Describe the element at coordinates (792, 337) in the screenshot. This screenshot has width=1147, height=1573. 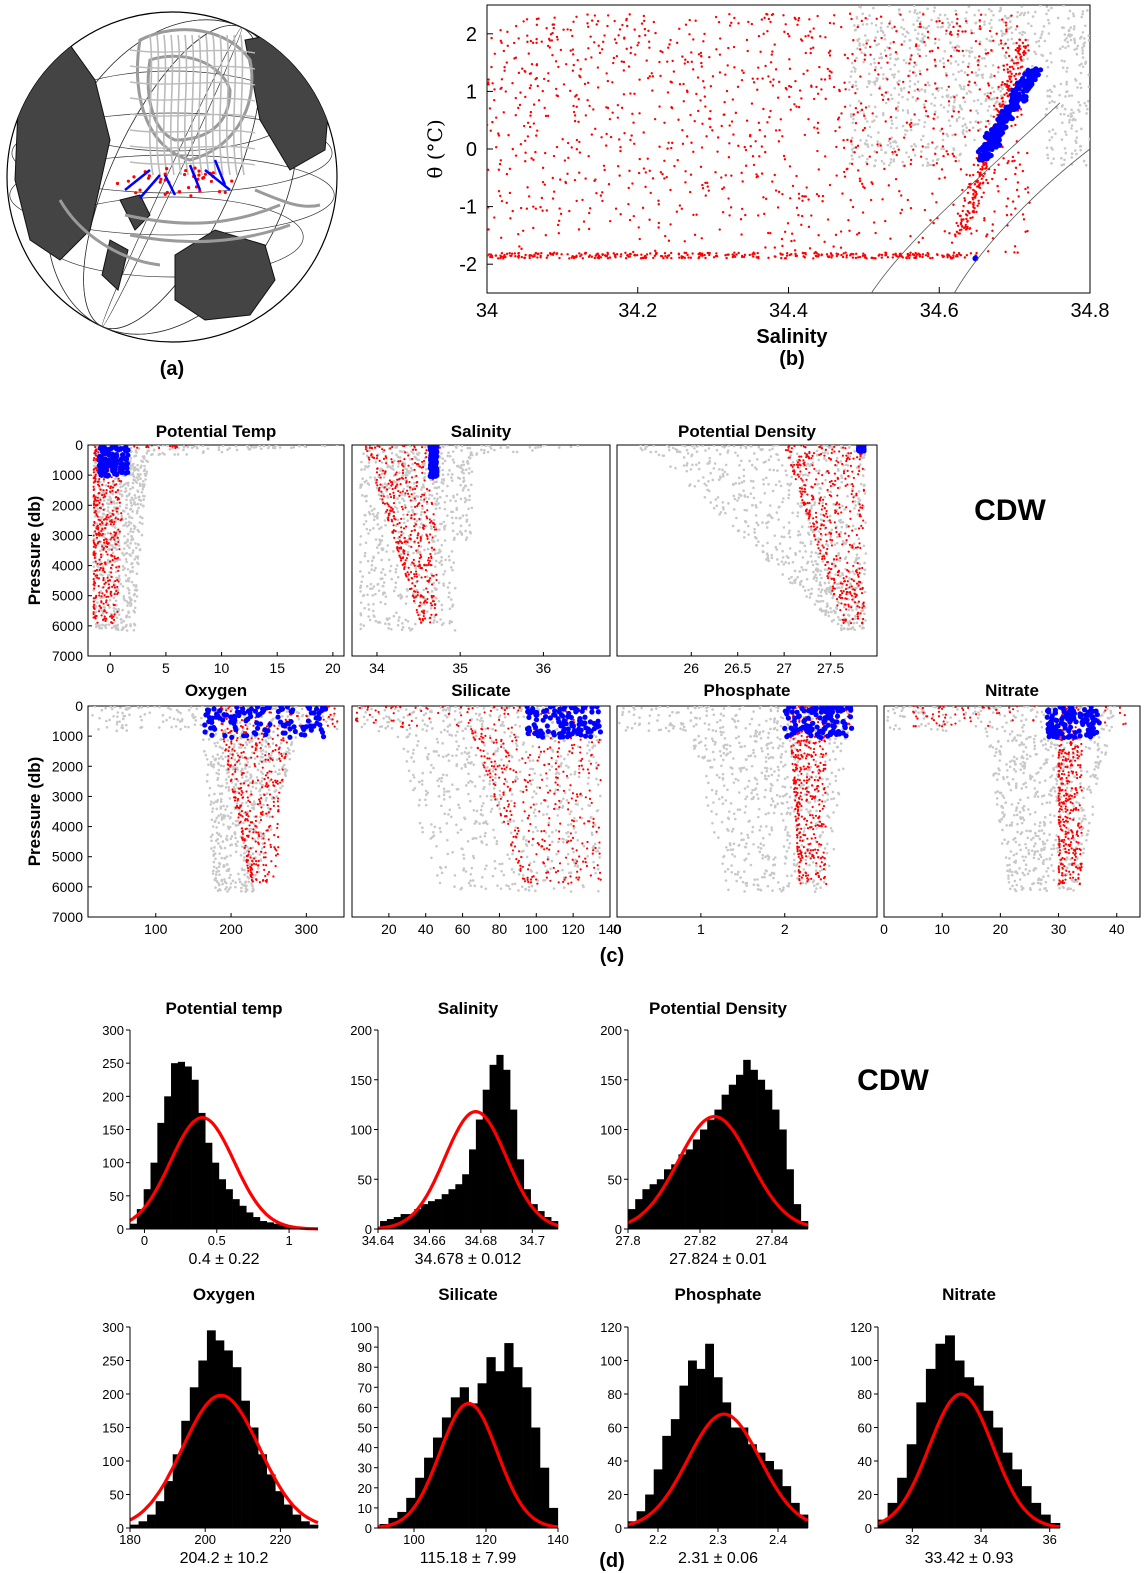
I see `ts-x-axis-label: Salinity` at that location.